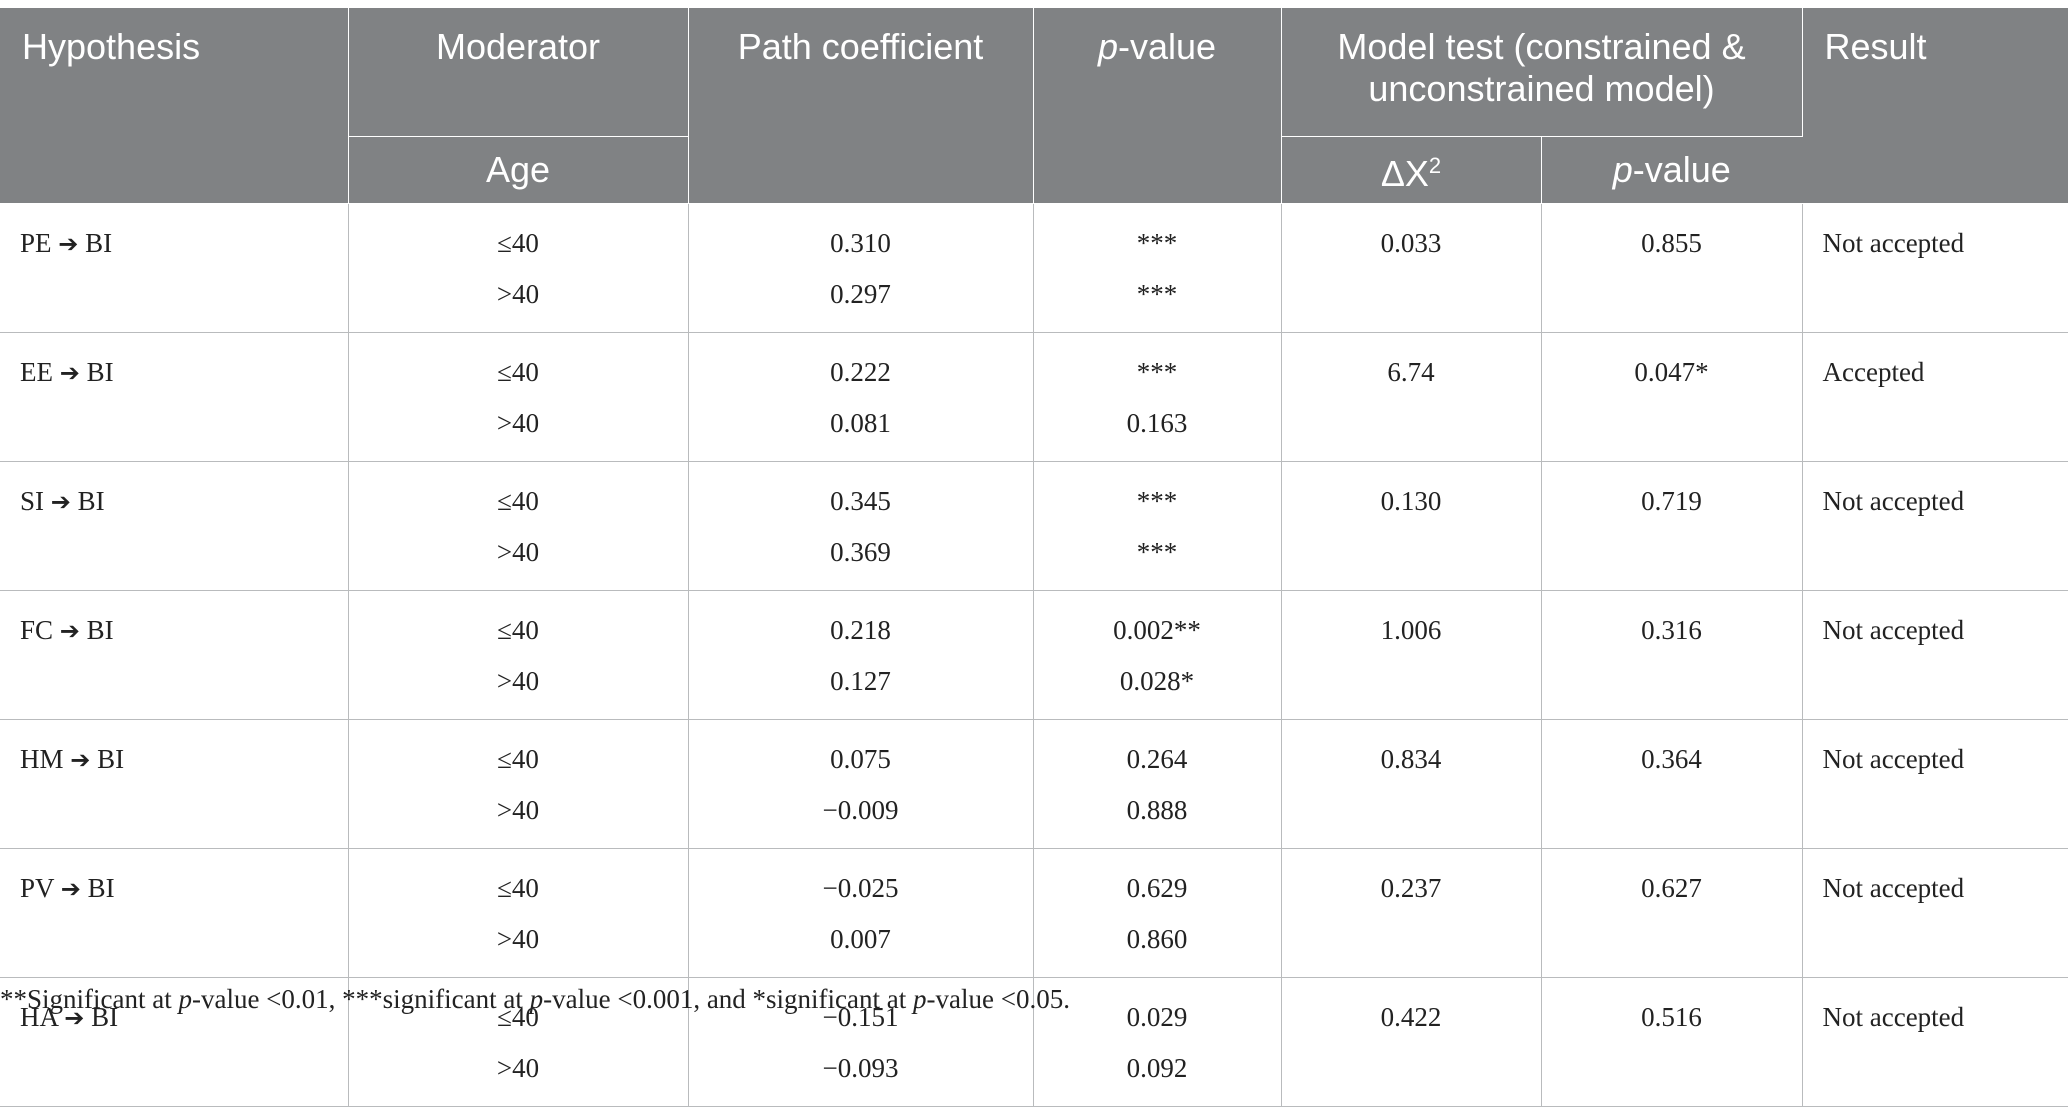 The image size is (2068, 1107). I want to click on coefficient-value: 0.222, so click(860, 372).